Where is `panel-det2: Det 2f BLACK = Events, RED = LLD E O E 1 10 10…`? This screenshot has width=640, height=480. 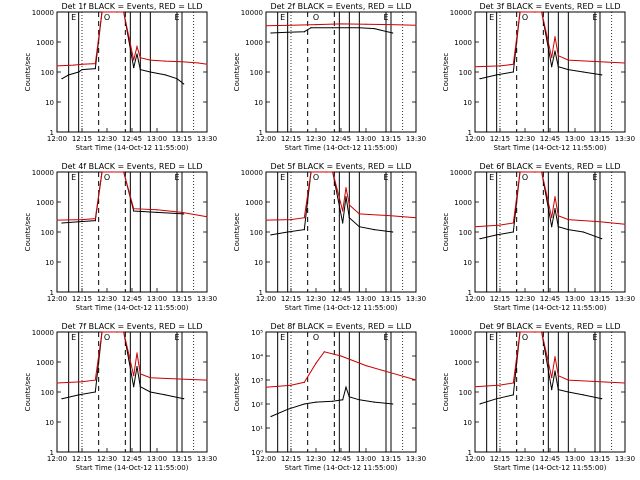 panel-det2: Det 2f BLACK = Events, RED = LLD E O E 1 10 10… is located at coordinates (329, 77).